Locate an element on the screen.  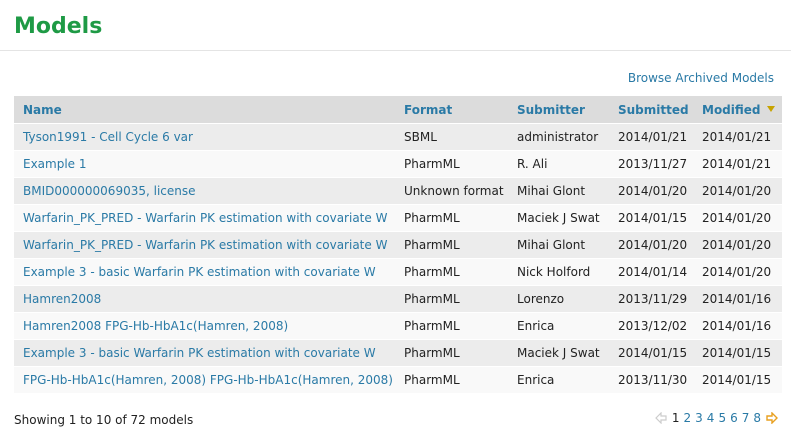
column-header-format: Format is located at coordinates (451, 110).